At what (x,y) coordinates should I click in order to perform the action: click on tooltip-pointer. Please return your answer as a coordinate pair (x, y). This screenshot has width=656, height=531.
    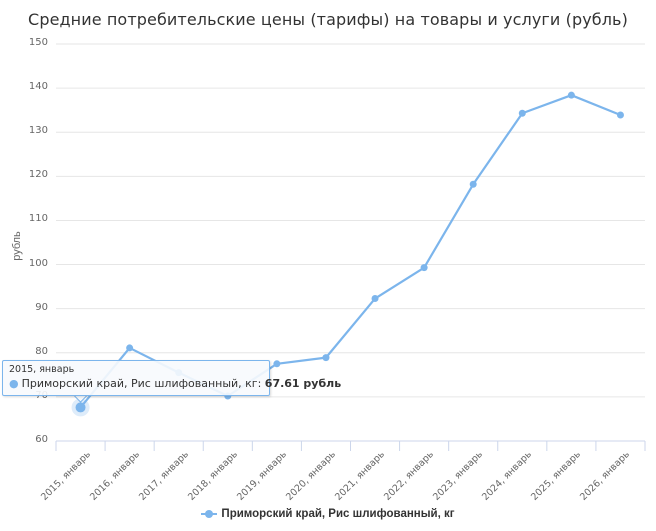
    Looking at the image, I should click on (80, 399).